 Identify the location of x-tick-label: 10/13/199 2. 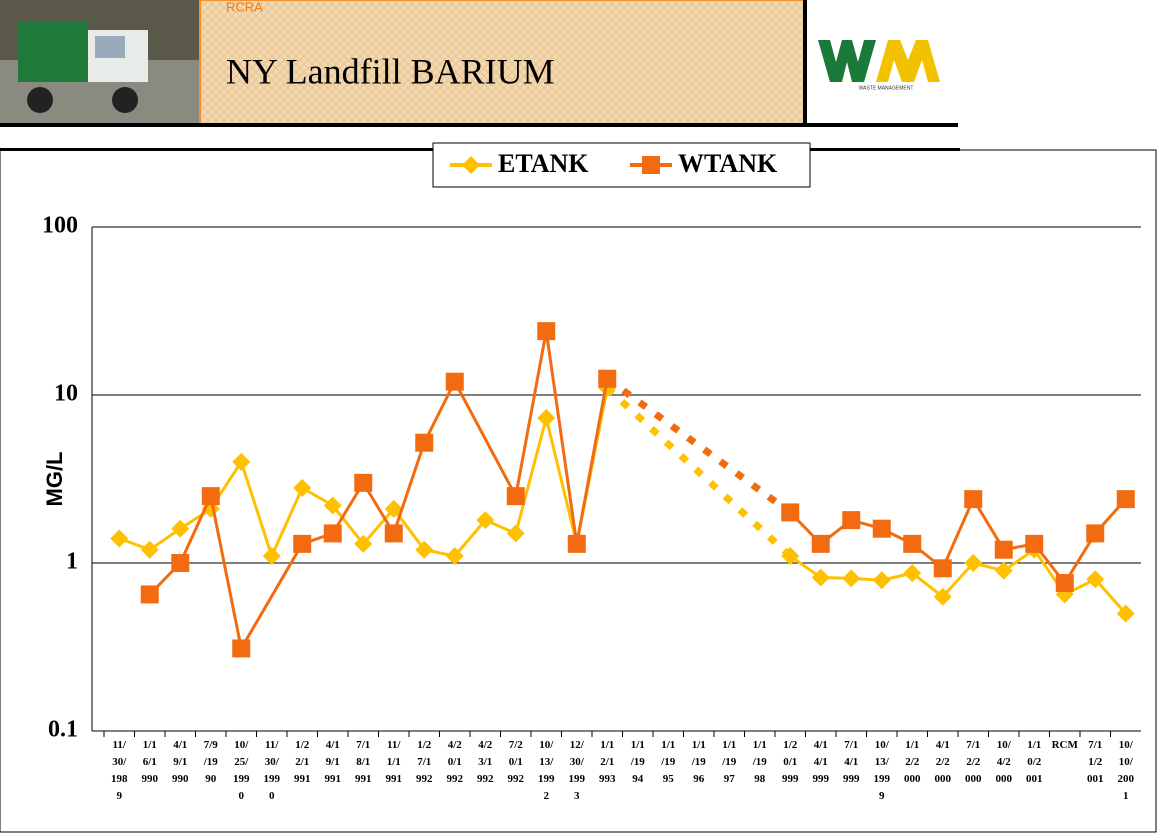
(546, 770).